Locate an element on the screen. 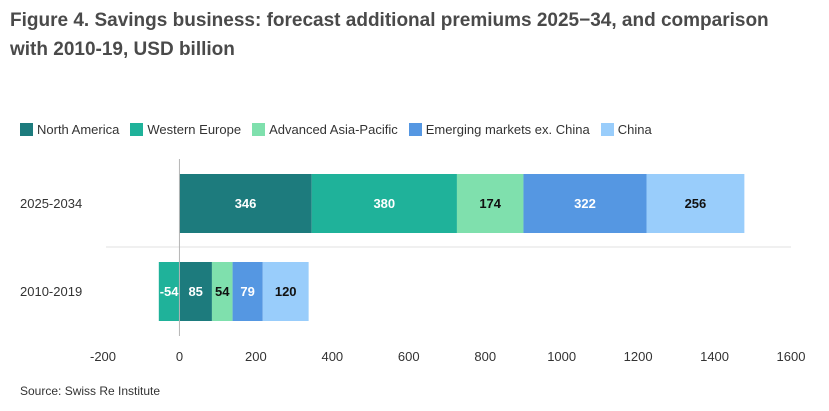 The image size is (829, 411). x-tick-label: 0 is located at coordinates (179, 356).